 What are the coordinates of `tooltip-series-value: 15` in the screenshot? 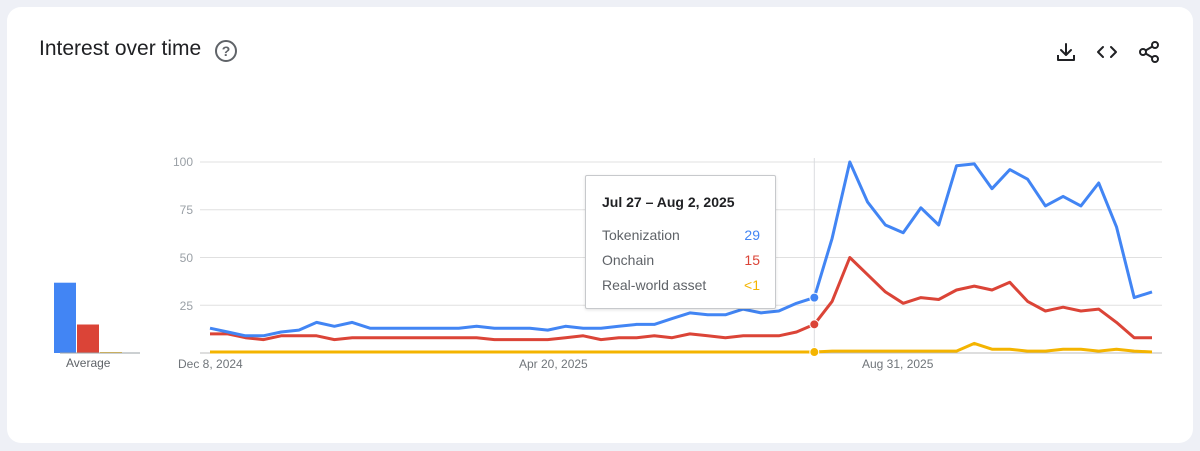 It's located at (752, 260).